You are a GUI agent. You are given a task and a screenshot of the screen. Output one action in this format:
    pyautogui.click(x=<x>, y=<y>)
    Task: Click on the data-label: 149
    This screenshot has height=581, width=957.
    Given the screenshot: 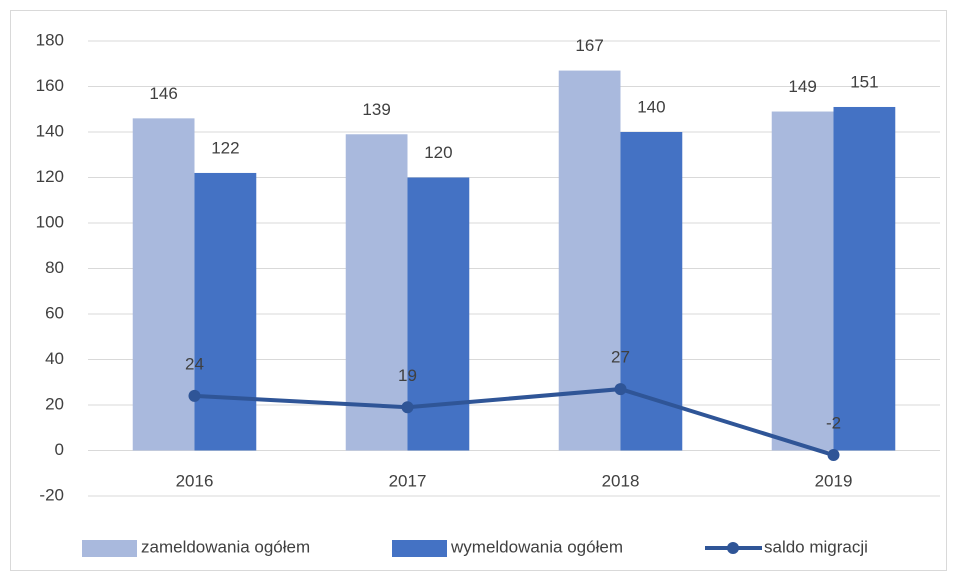 What is the action you would take?
    pyautogui.click(x=802, y=86)
    